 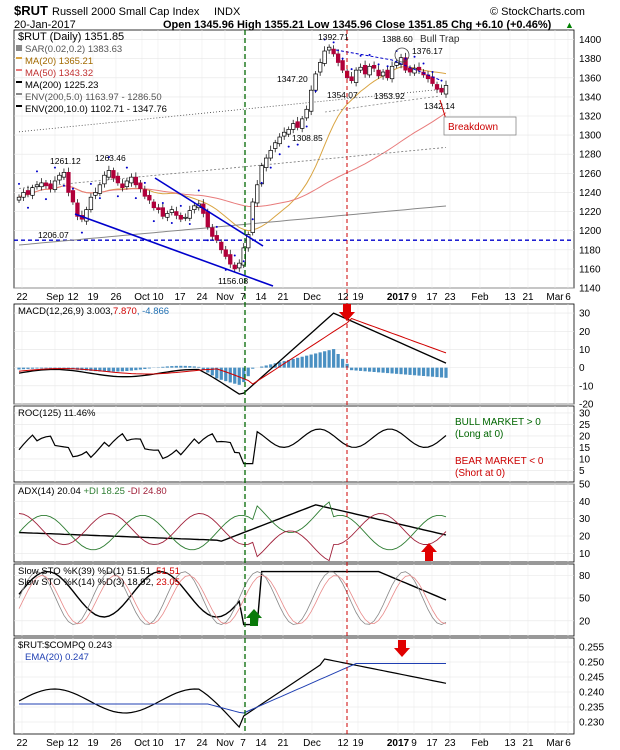 I want to click on x-label-bottom: 19, so click(x=93, y=743).